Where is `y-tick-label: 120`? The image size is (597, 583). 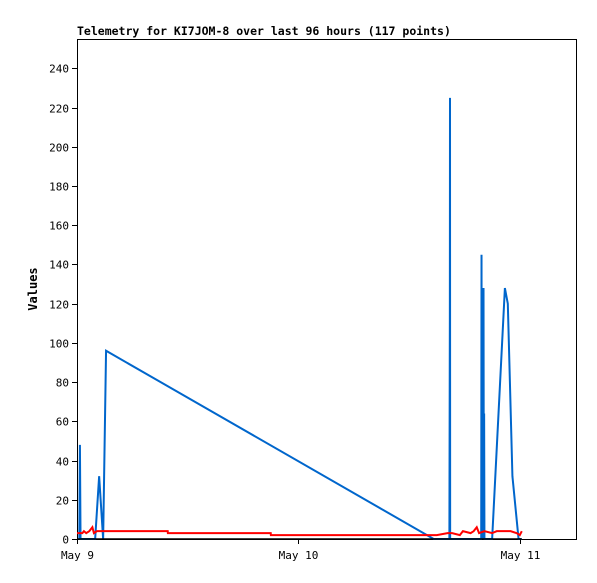
y-tick-label: 120 is located at coordinates (59, 305).